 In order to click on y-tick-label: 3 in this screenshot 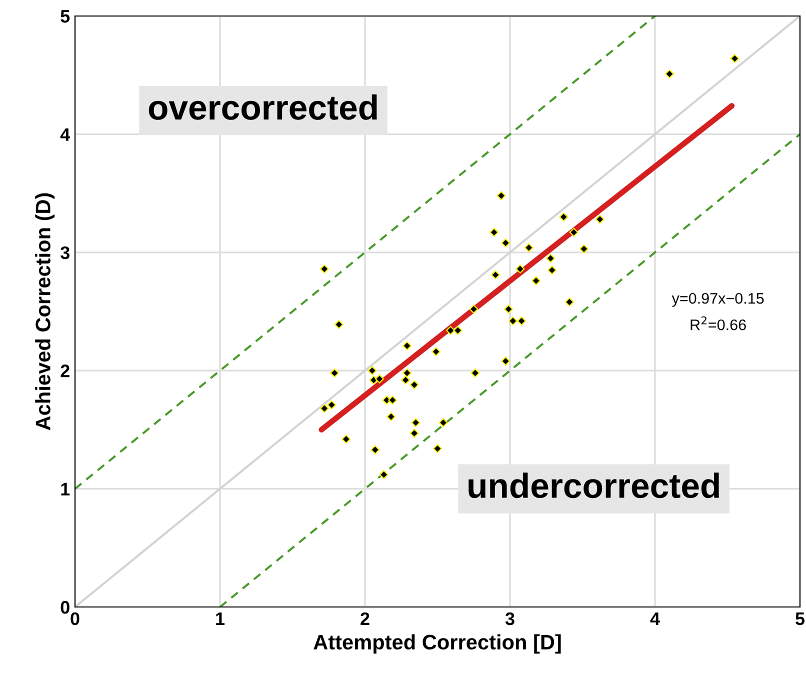, I will do `click(65, 253)`.